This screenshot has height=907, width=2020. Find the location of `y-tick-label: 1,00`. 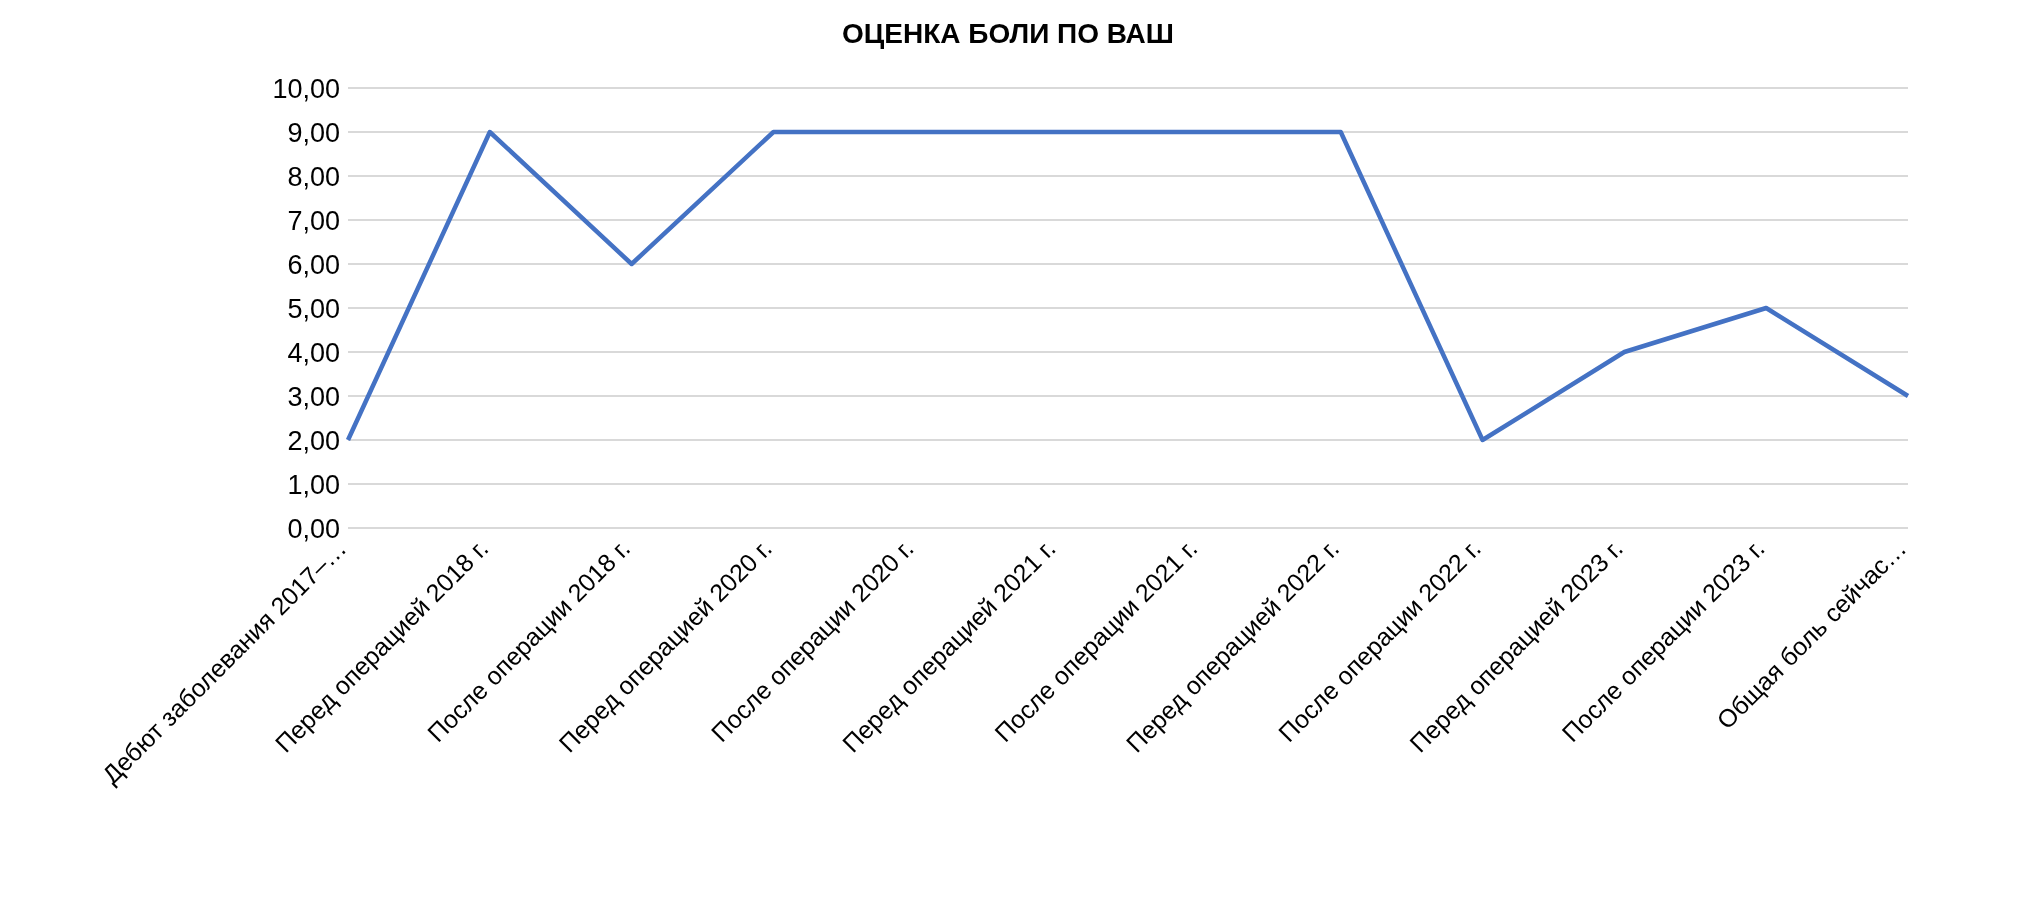

y-tick-label: 1,00 is located at coordinates (313, 484).